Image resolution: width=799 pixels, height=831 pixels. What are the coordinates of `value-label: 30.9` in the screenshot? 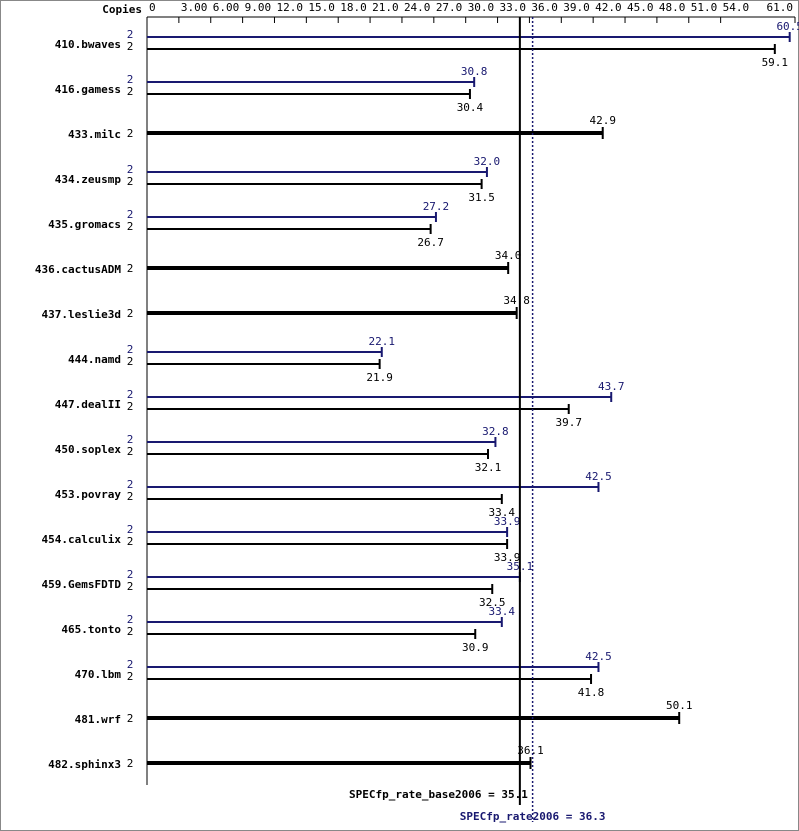 It's located at (475, 647).